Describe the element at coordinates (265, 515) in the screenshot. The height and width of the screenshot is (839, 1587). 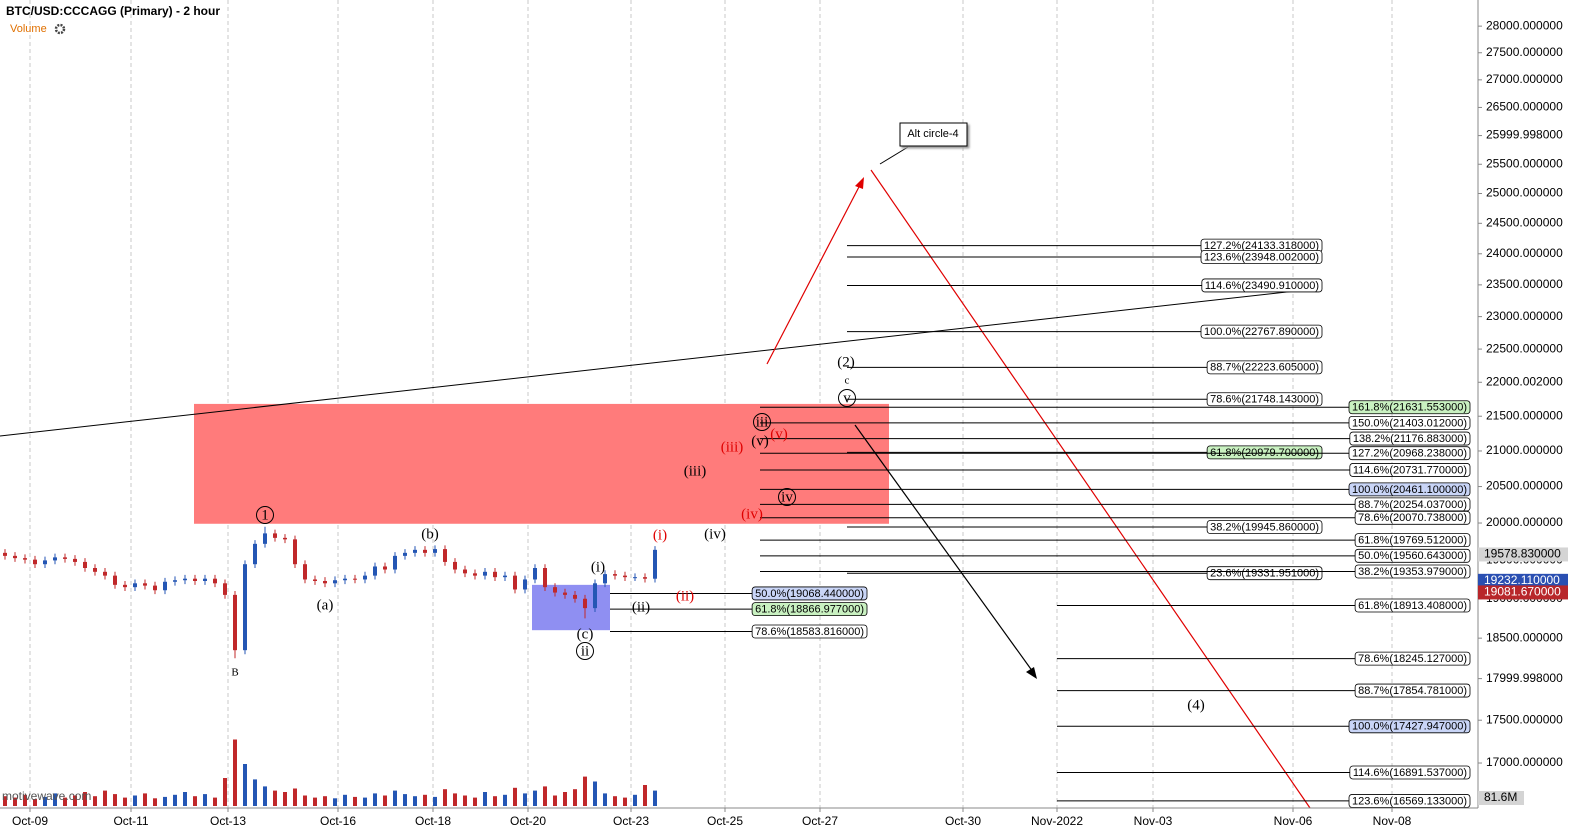
I see `wave-label: 1` at that location.